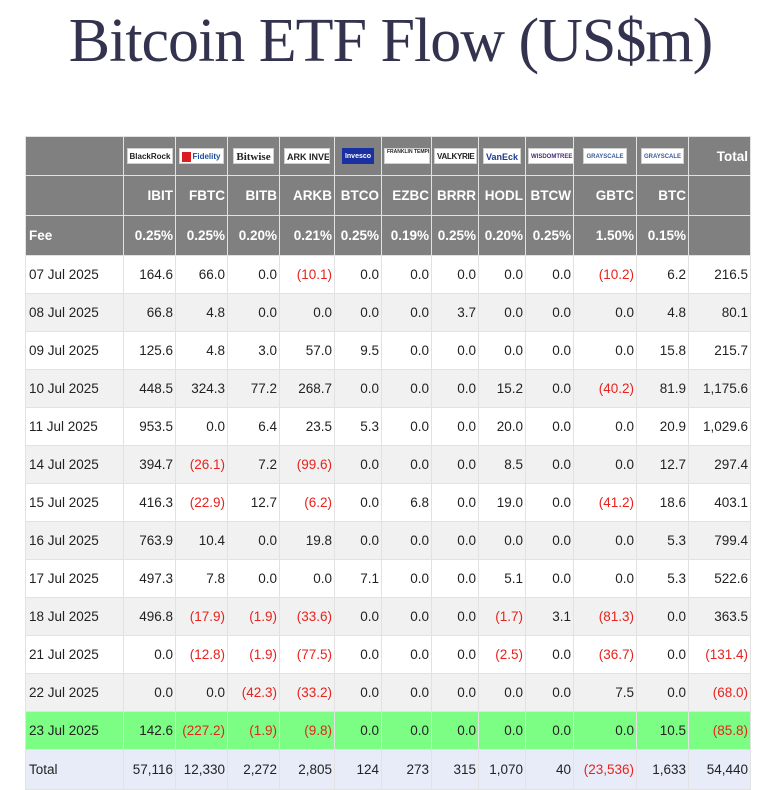 The image size is (781, 790). I want to click on ticker-header: ARKB, so click(307, 195).